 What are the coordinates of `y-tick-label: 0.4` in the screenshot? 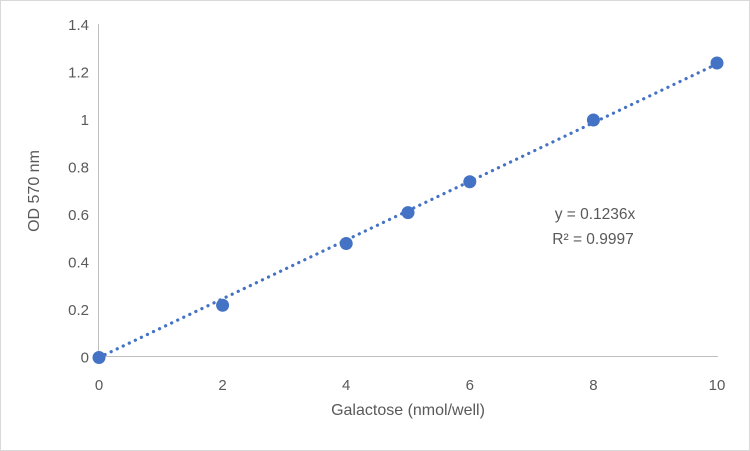 It's located at (78, 263).